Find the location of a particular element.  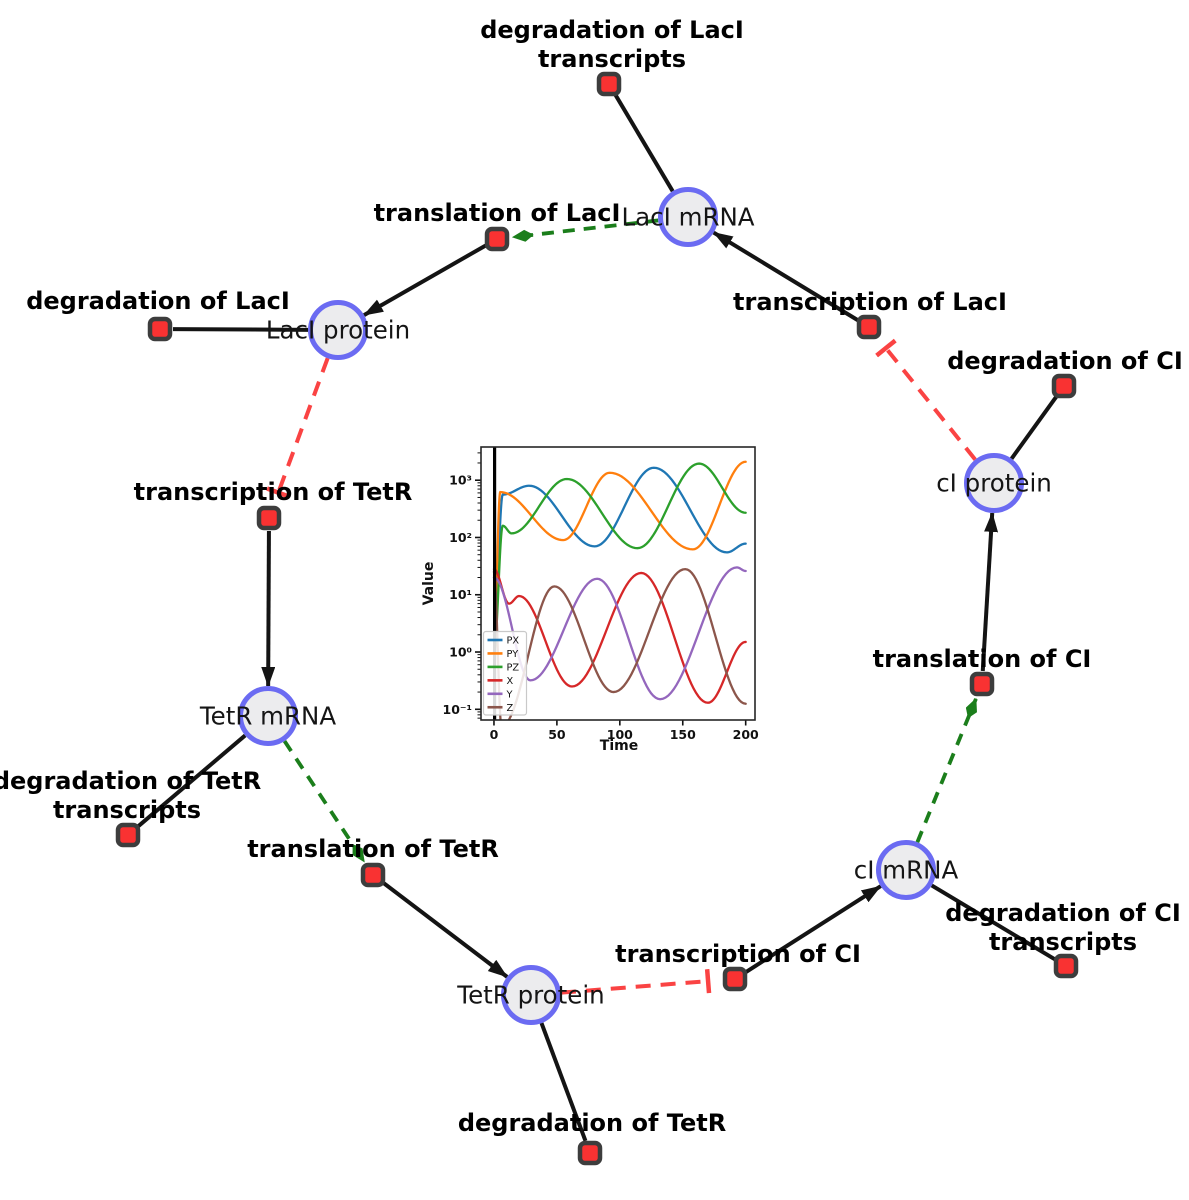

reaction-label-deg_tetr-line0: degradation of TetR is located at coordinates (592, 1123).